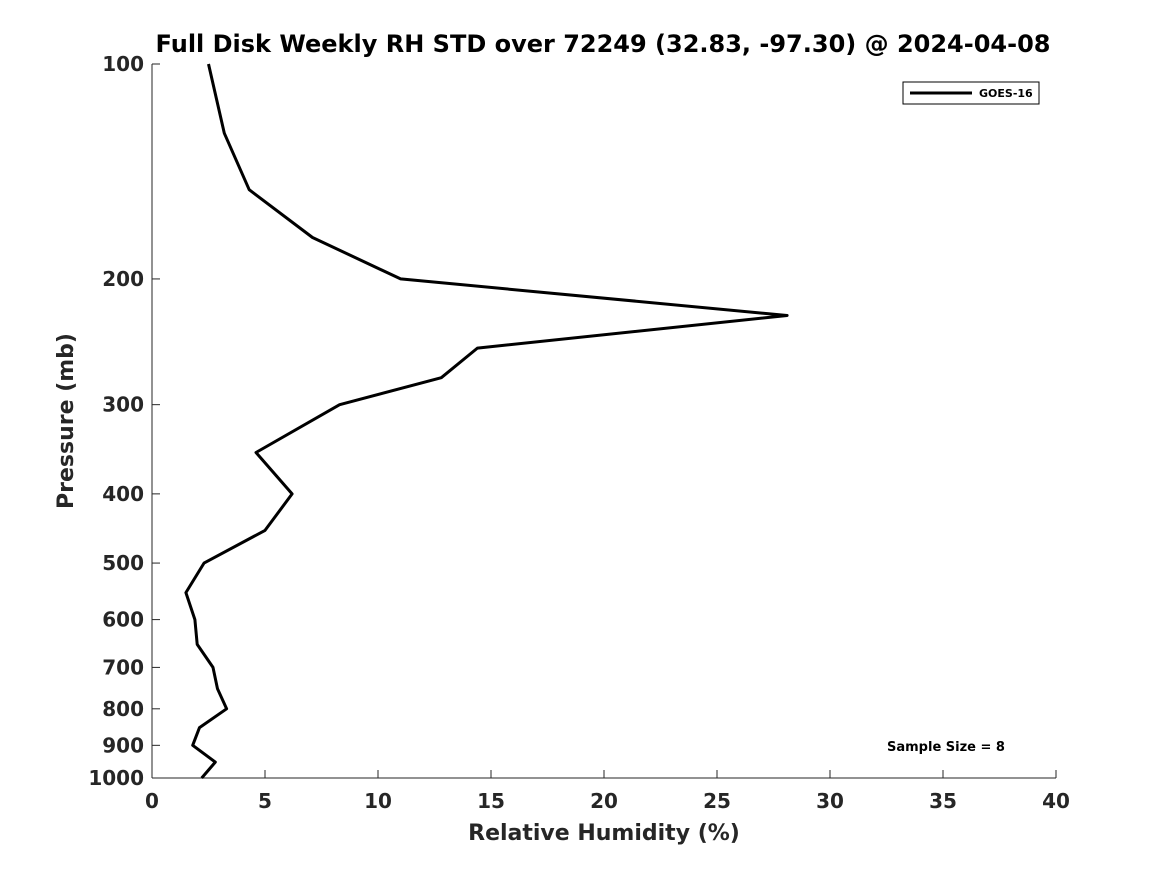 The height and width of the screenshot is (875, 1167). I want to click on x-axis-label: Relative Humidity (%), so click(604, 833).